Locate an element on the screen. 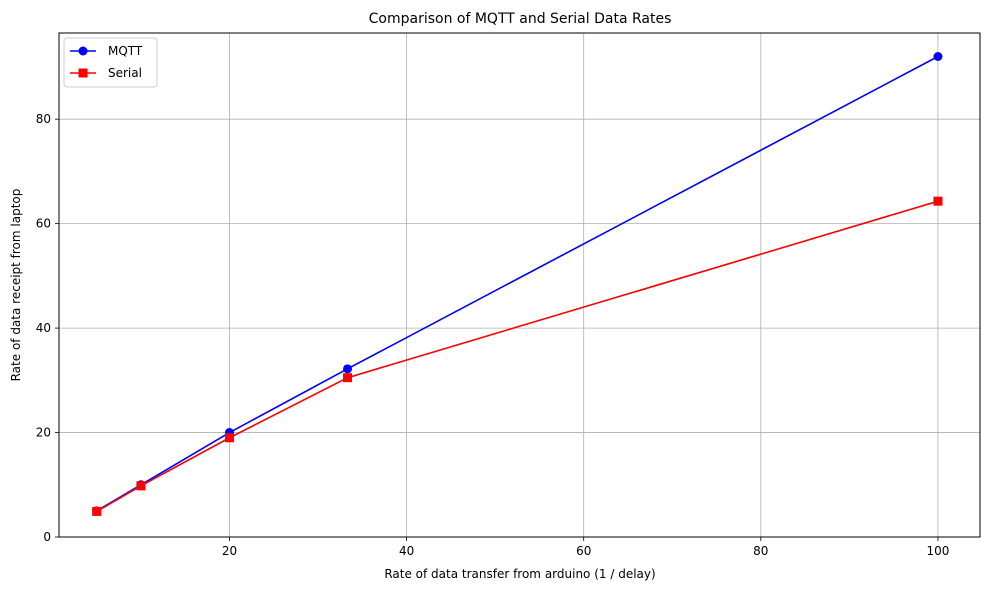  y-tick-label: 0 is located at coordinates (47, 537).